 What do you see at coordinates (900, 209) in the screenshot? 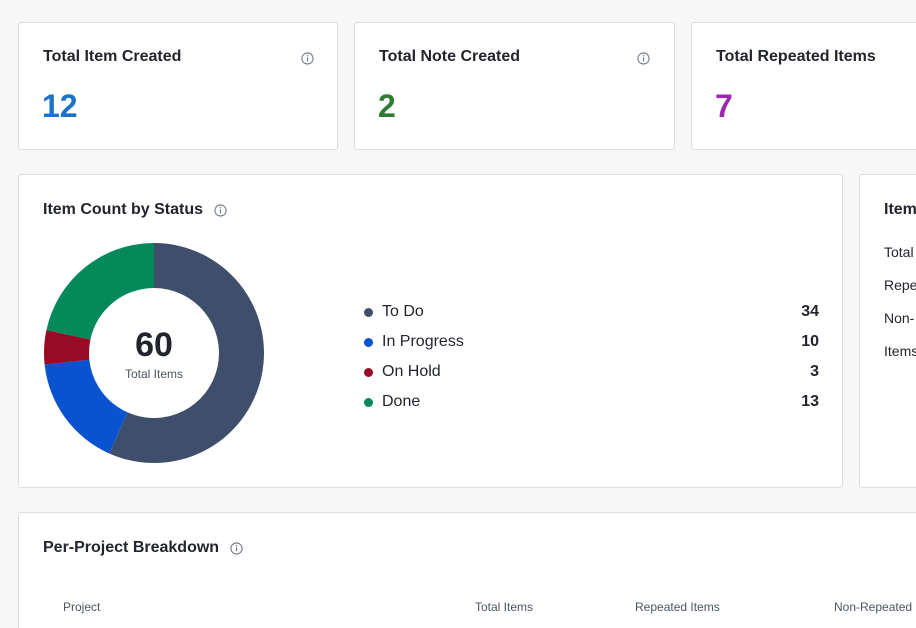
I see `side-card-title: Item` at bounding box center [900, 209].